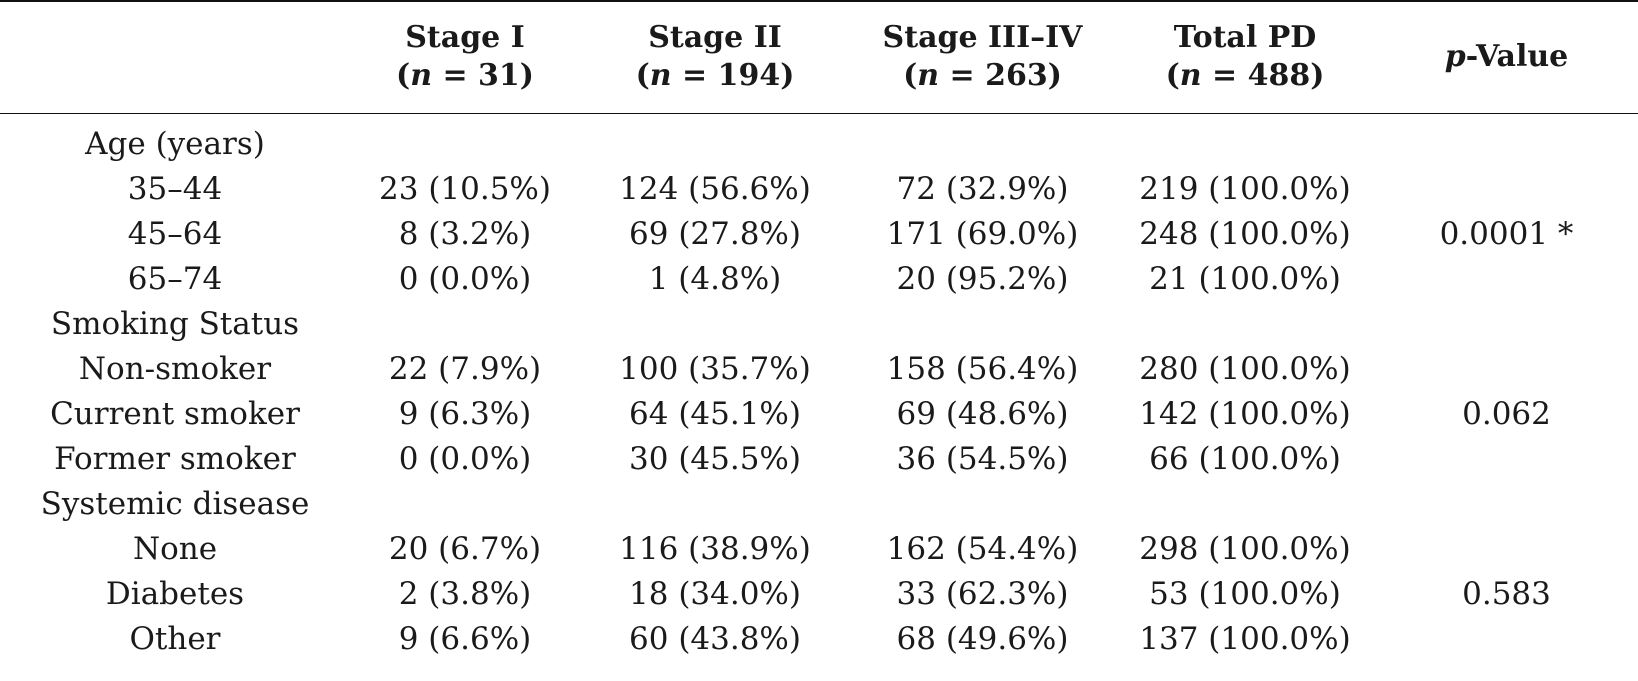 The image size is (1638, 681). I want to click on row-label: 45–64, so click(175, 233).